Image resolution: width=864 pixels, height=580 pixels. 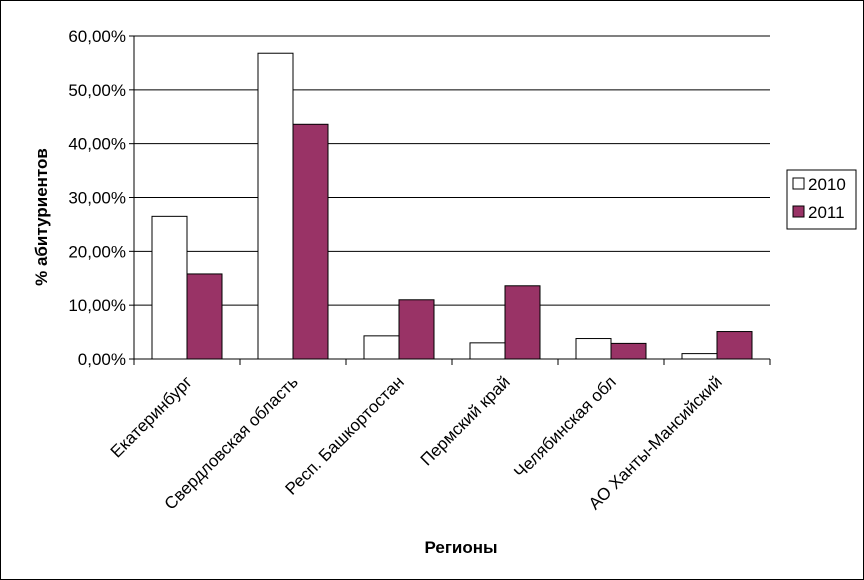 What do you see at coordinates (798, 183) in the screenshot?
I see `legend-swatch-2010` at bounding box center [798, 183].